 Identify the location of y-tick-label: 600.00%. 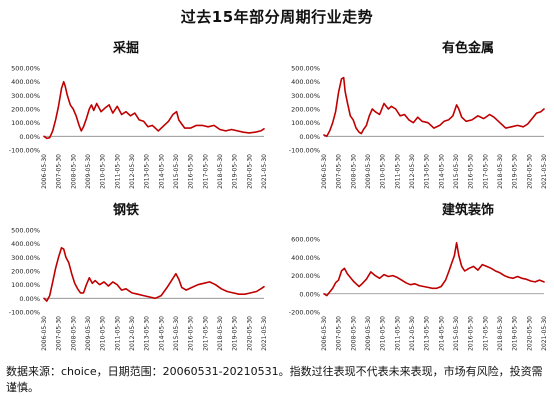
(305, 240).